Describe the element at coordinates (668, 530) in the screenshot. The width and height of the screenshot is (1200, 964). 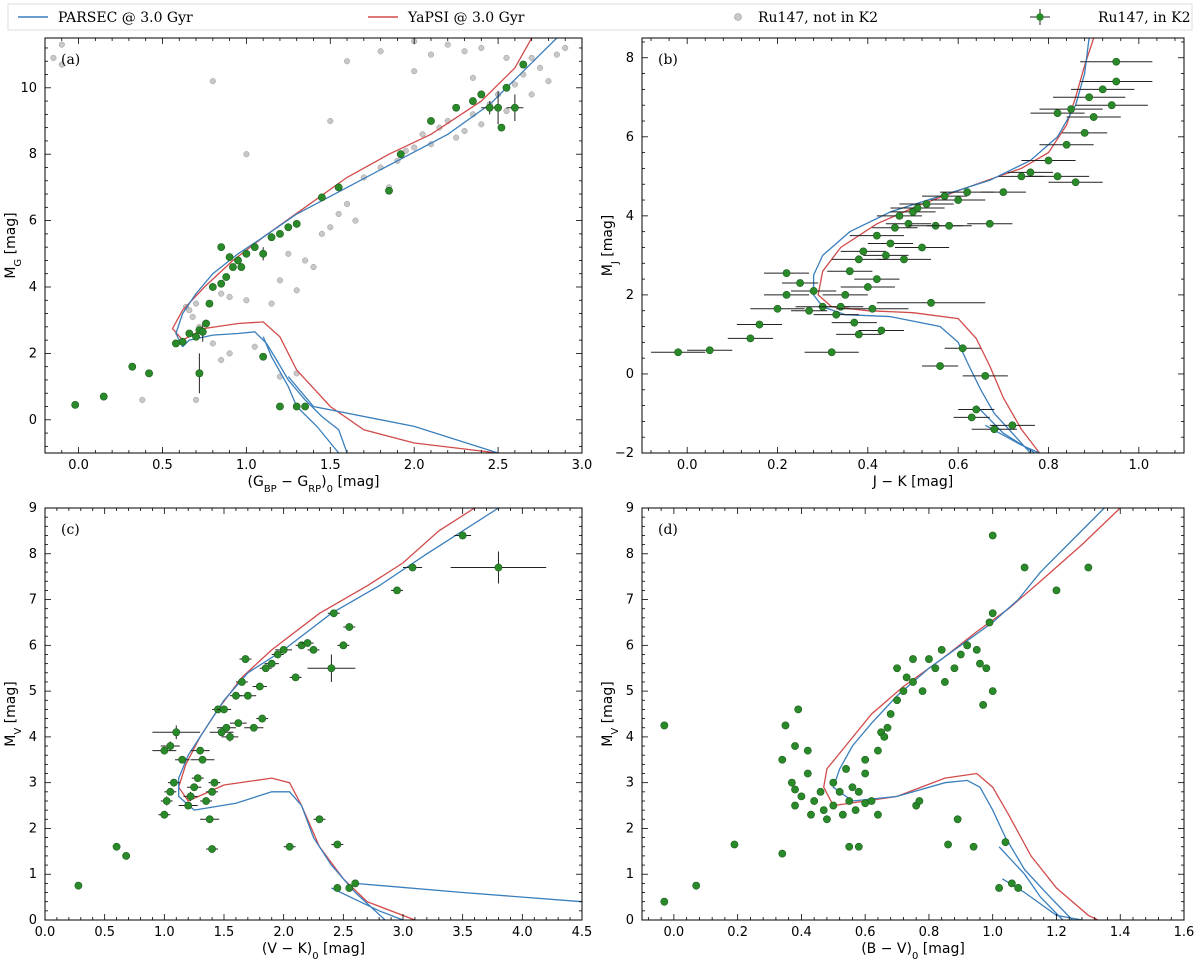
I see `panel-label: (d)` at that location.